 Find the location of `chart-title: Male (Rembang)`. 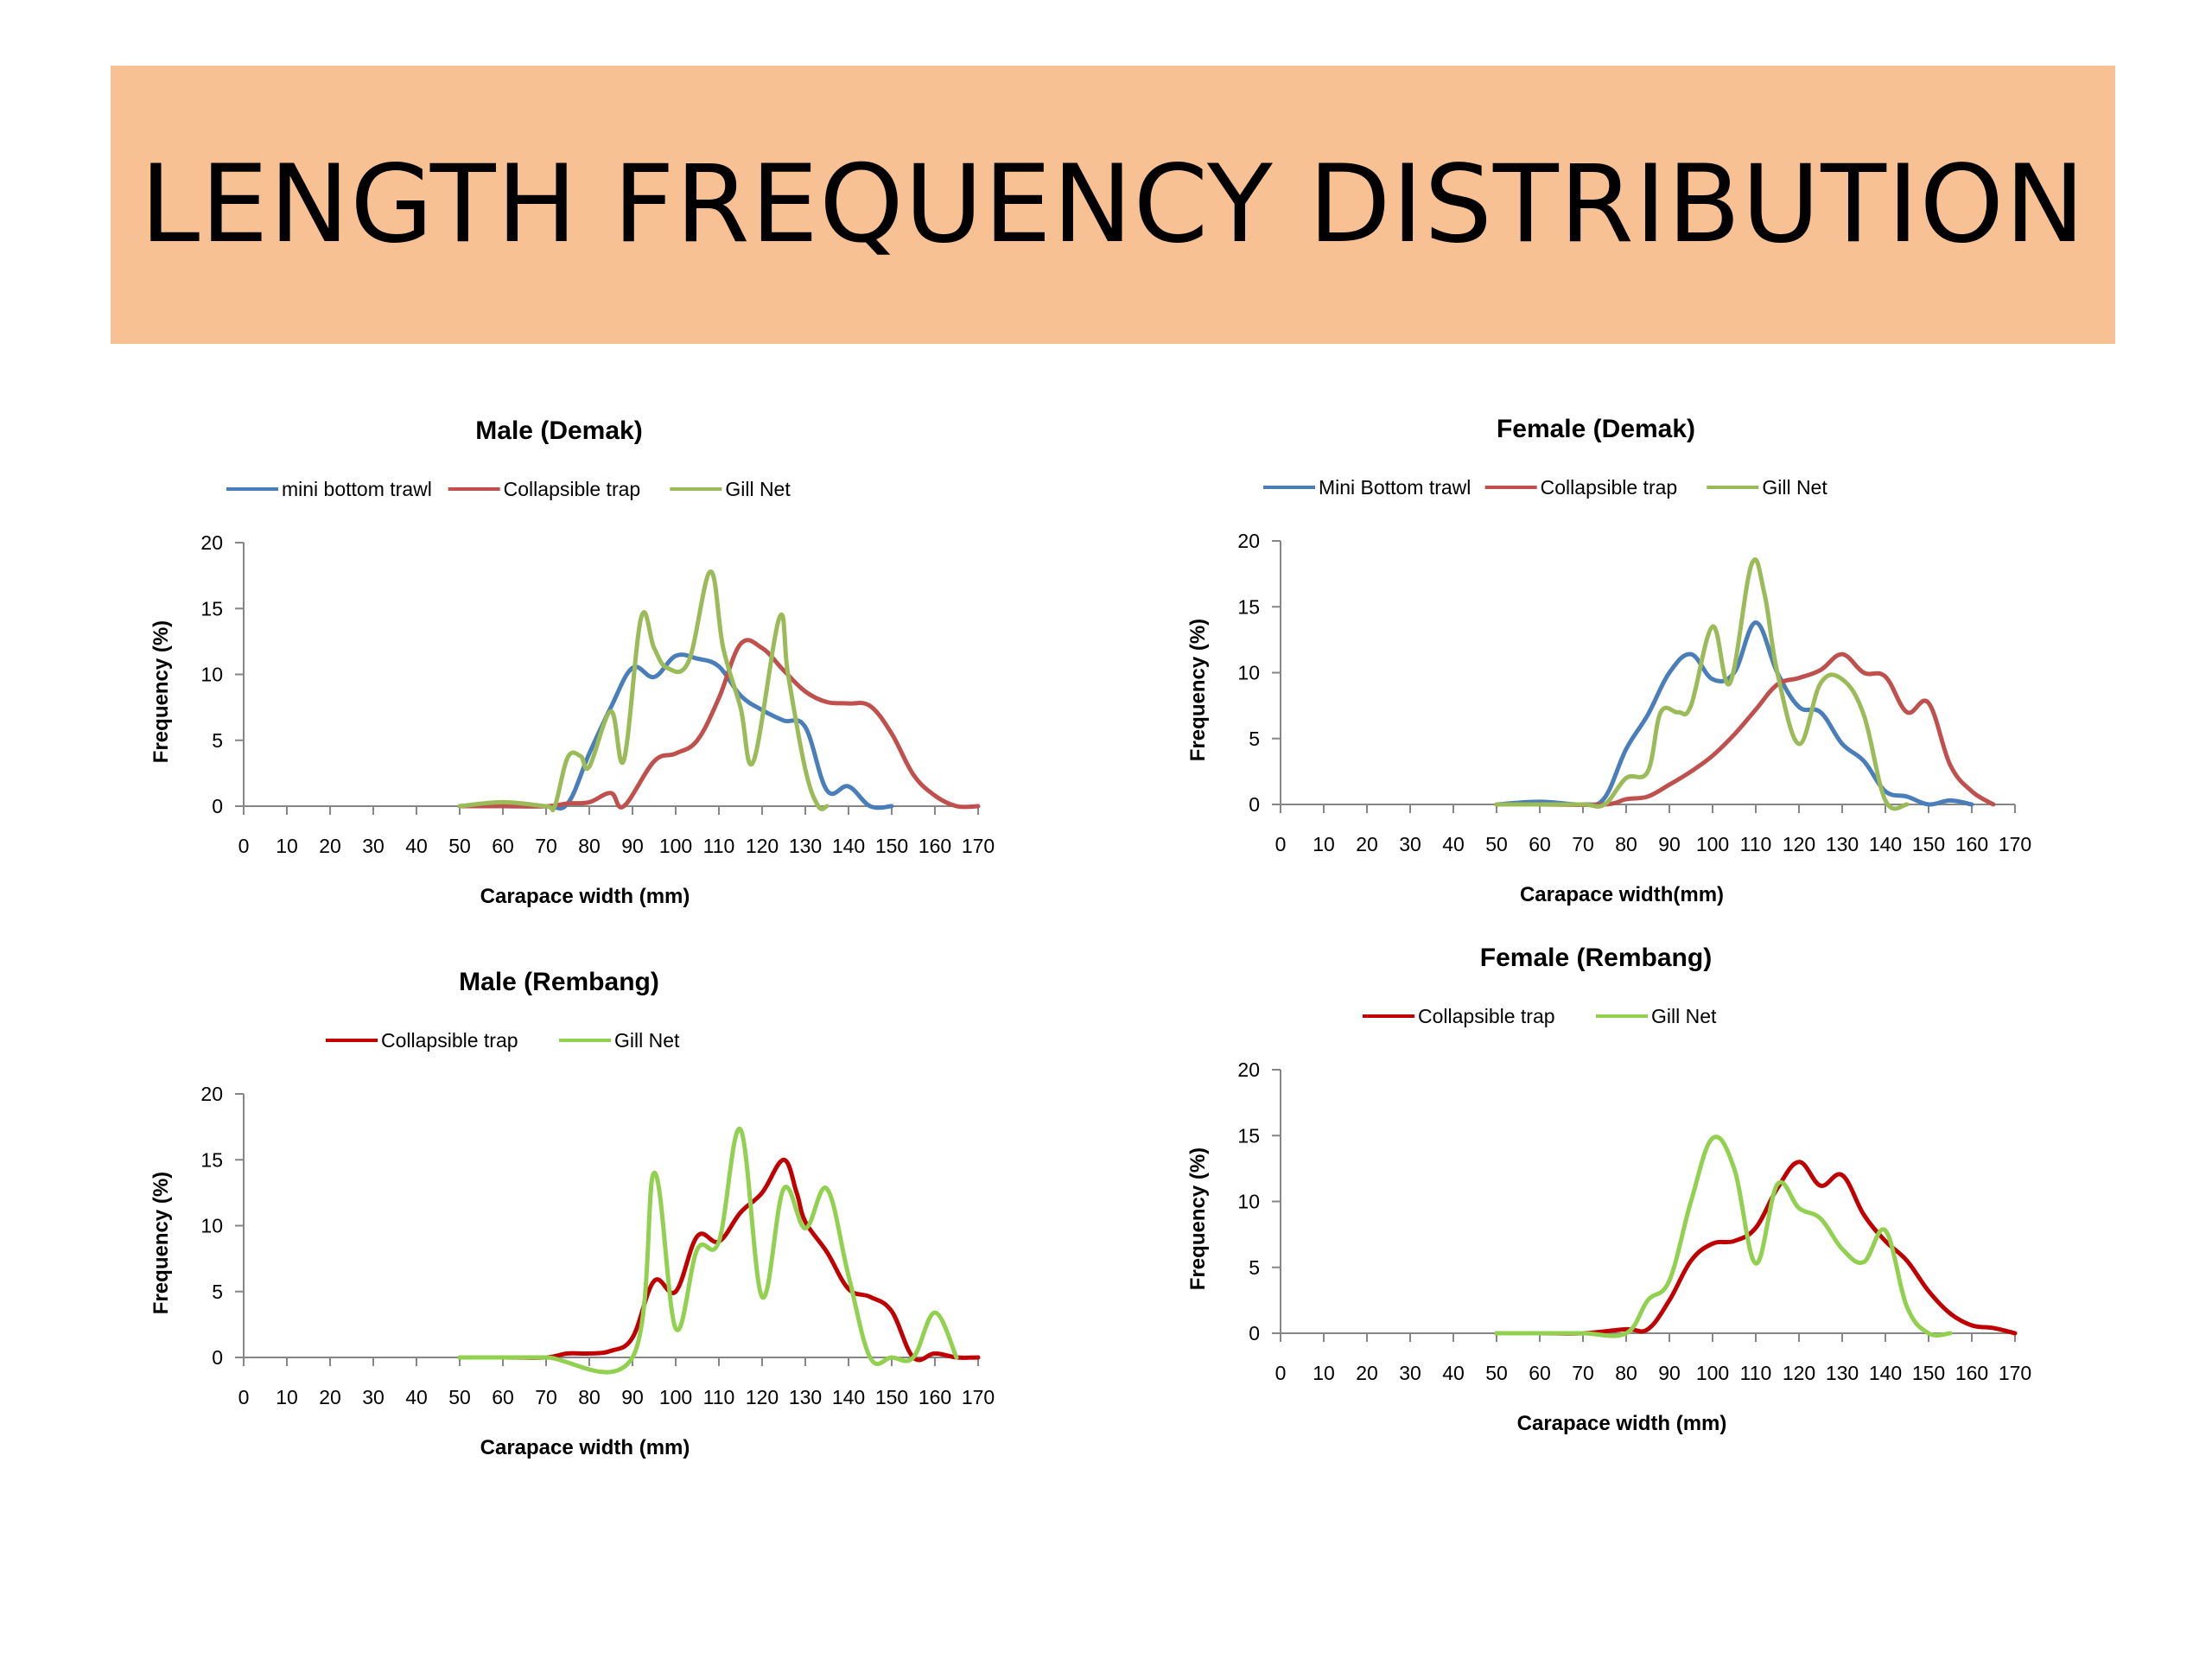

chart-title: Male (Rembang) is located at coordinates (559, 982).